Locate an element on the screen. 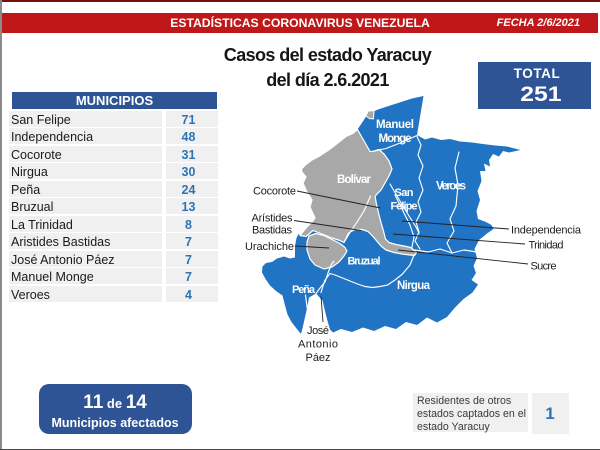 Image resolution: width=600 pixels, height=450 pixels. svg-text: Nirgua is located at coordinates (414, 286).